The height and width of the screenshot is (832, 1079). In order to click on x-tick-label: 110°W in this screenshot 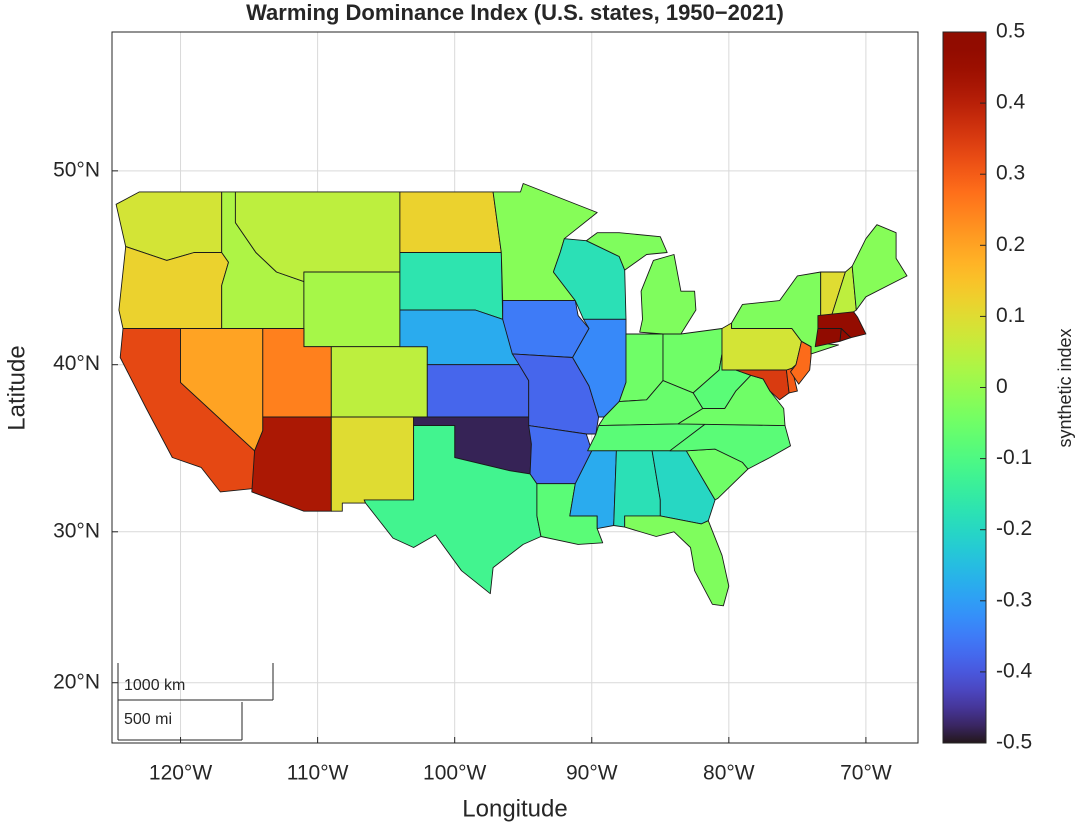, I will do `click(318, 773)`.